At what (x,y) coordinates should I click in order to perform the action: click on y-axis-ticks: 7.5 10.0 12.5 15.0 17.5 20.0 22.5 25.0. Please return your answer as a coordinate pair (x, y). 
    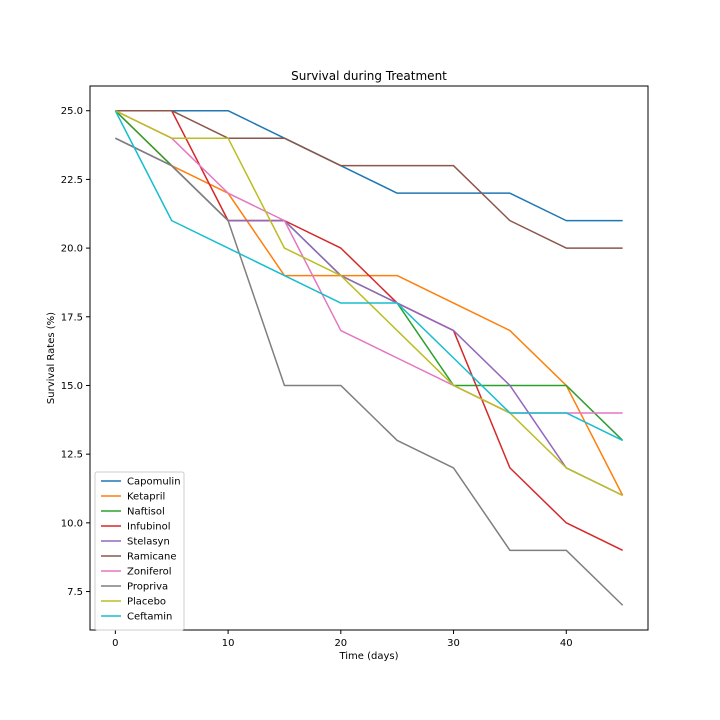
    Looking at the image, I should click on (75, 352).